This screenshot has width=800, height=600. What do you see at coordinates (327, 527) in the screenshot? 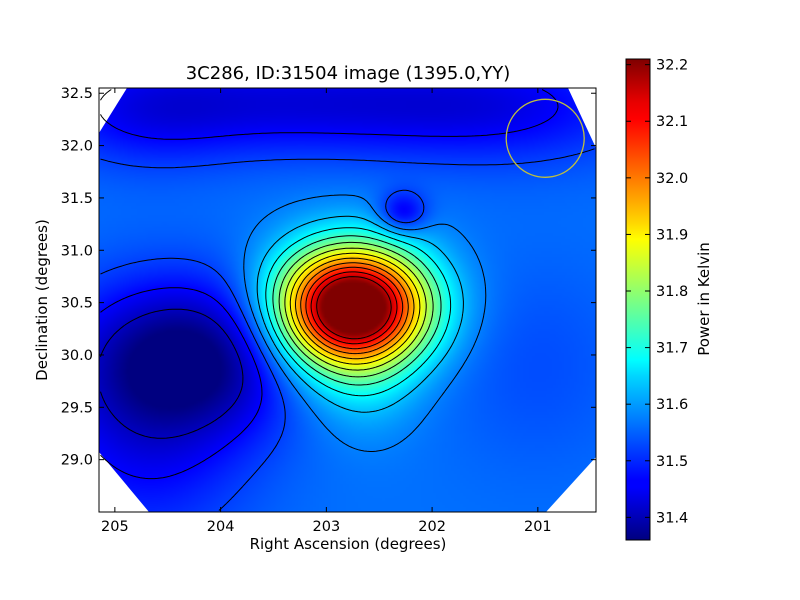
I see `x-tick-label: 203` at bounding box center [327, 527].